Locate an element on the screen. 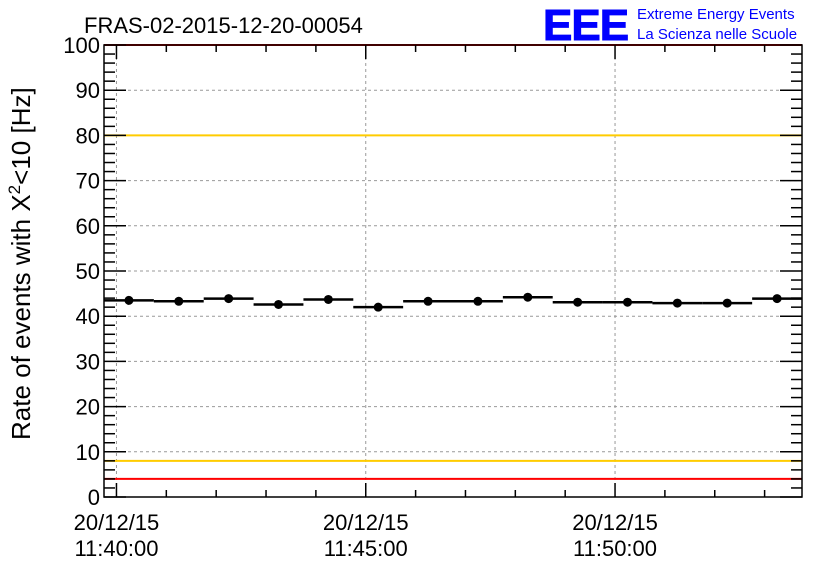 This screenshot has width=836, height=577. y-tick-label: 40 is located at coordinates (88, 316).